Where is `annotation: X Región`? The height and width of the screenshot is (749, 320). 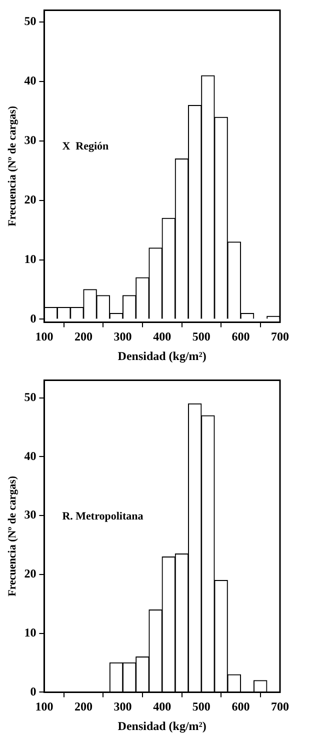
annotation: X Región is located at coordinates (85, 146).